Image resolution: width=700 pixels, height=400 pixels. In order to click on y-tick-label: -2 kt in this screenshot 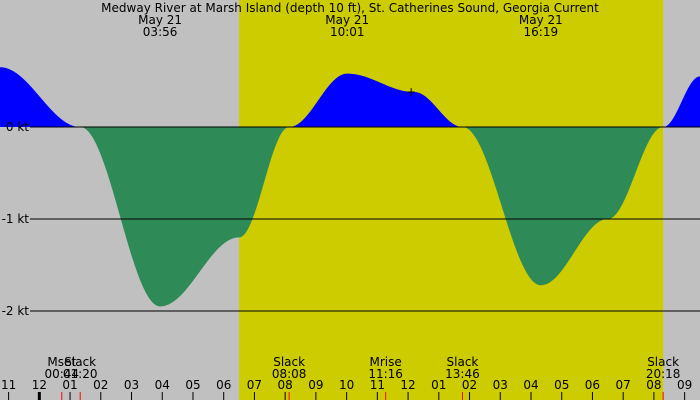, I will do `click(16, 311)`.